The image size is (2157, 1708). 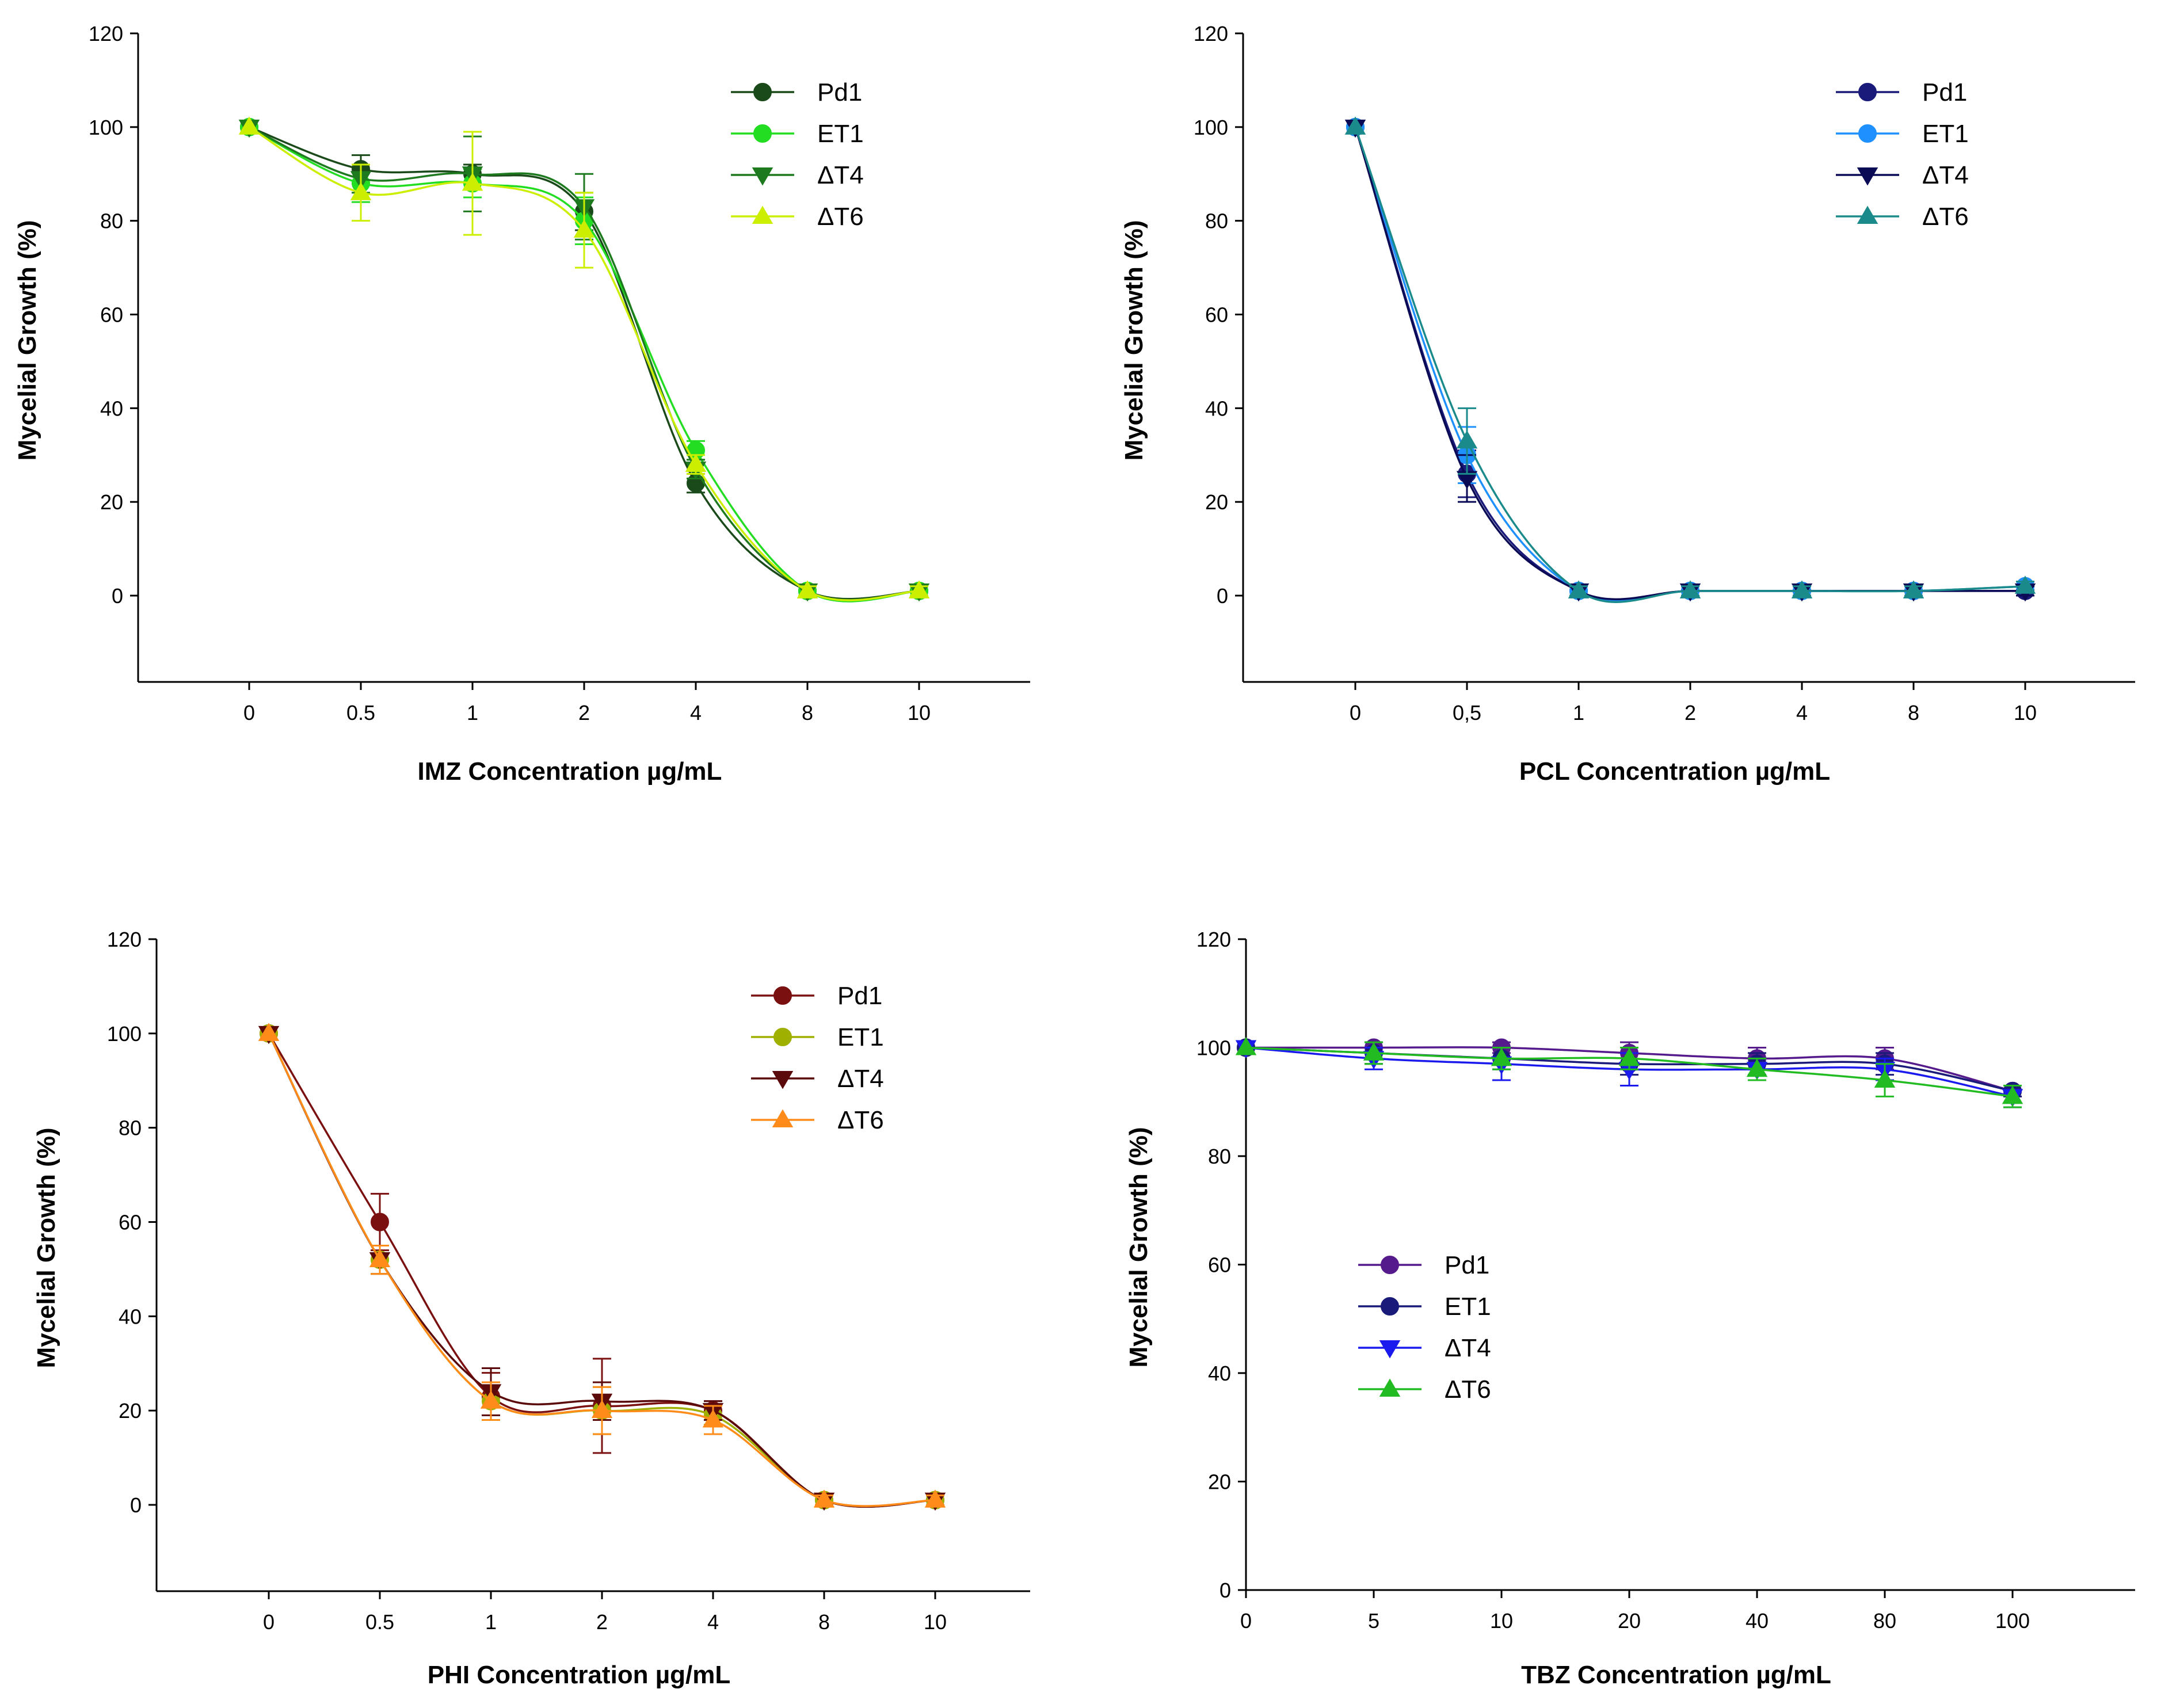 I want to click on series-t4, so click(x=1690, y=360).